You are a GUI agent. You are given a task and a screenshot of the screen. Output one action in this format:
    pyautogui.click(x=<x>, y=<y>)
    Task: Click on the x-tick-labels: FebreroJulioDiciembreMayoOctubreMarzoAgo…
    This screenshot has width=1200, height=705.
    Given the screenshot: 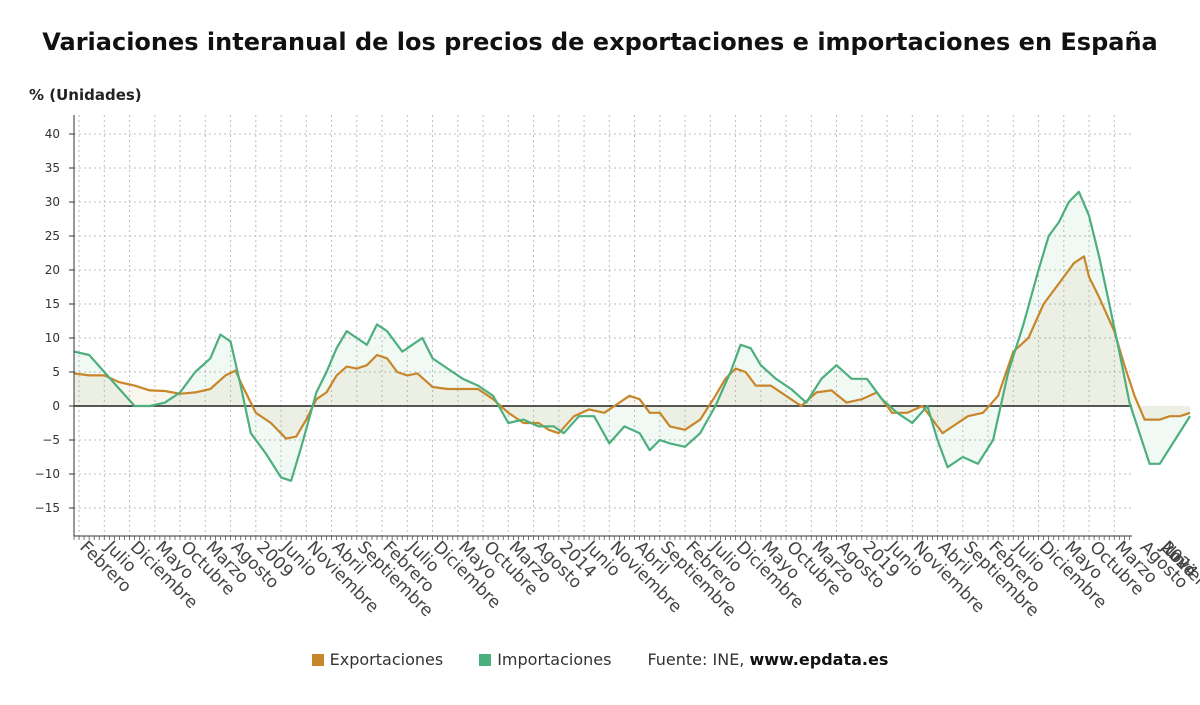 What is the action you would take?
    pyautogui.click(x=638, y=579)
    